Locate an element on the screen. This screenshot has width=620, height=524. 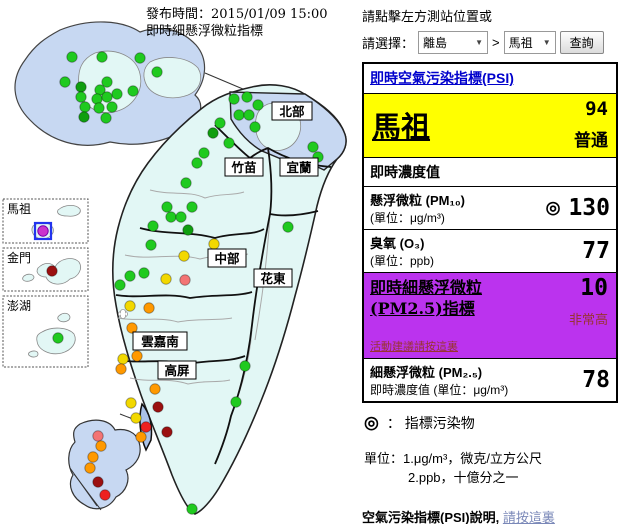
query-button: 查詢 is located at coordinates (581, 42).